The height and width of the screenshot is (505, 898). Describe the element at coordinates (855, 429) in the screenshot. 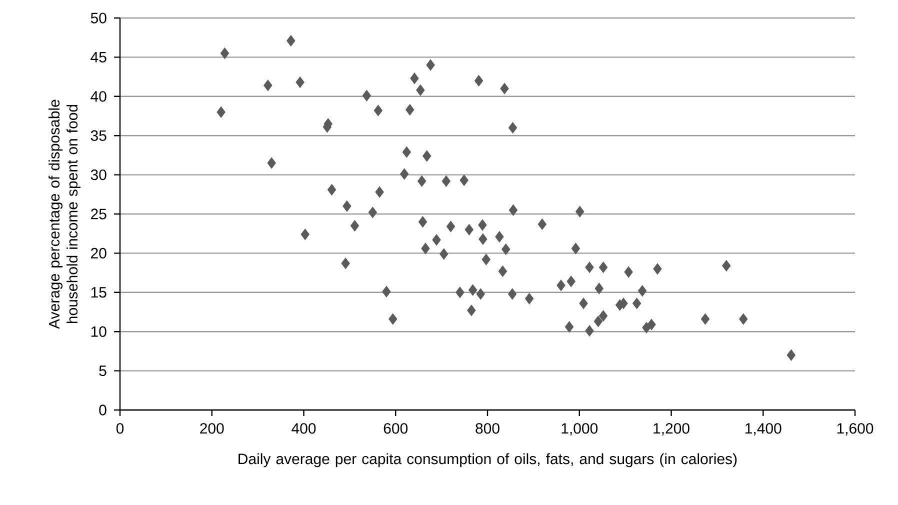

I see `x-tick-label: 1,600` at that location.